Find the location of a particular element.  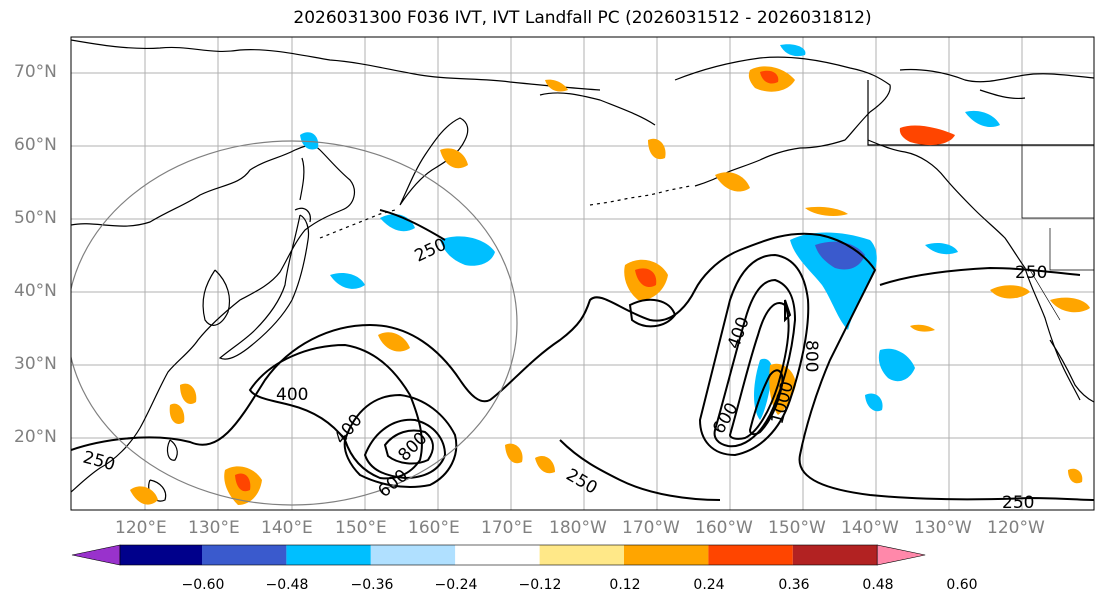

colorbar-tick-label: −0.60 is located at coordinates (203, 585).